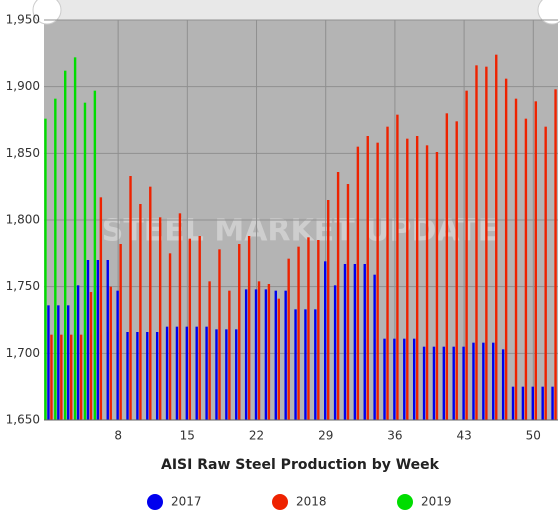  What do you see at coordinates (436, 502) in the screenshot?
I see `legend-label: 2019` at bounding box center [436, 502].